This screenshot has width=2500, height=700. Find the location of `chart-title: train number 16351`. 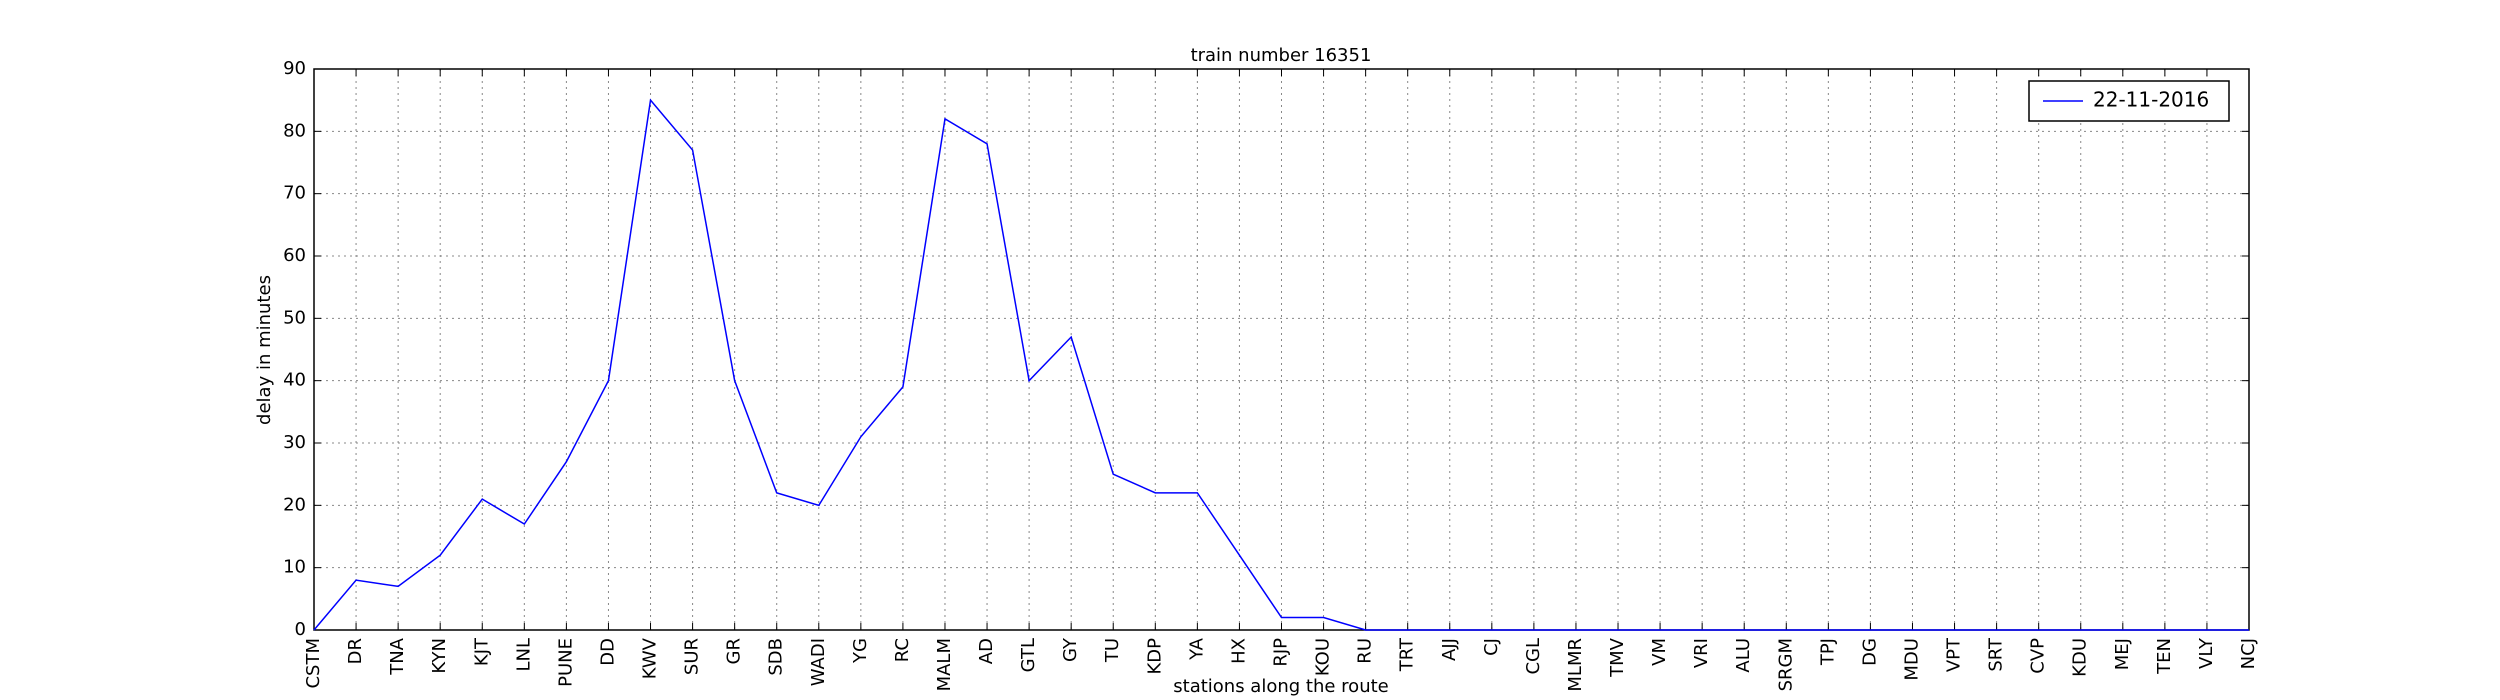

chart-title: train number 16351 is located at coordinates (1281, 55).